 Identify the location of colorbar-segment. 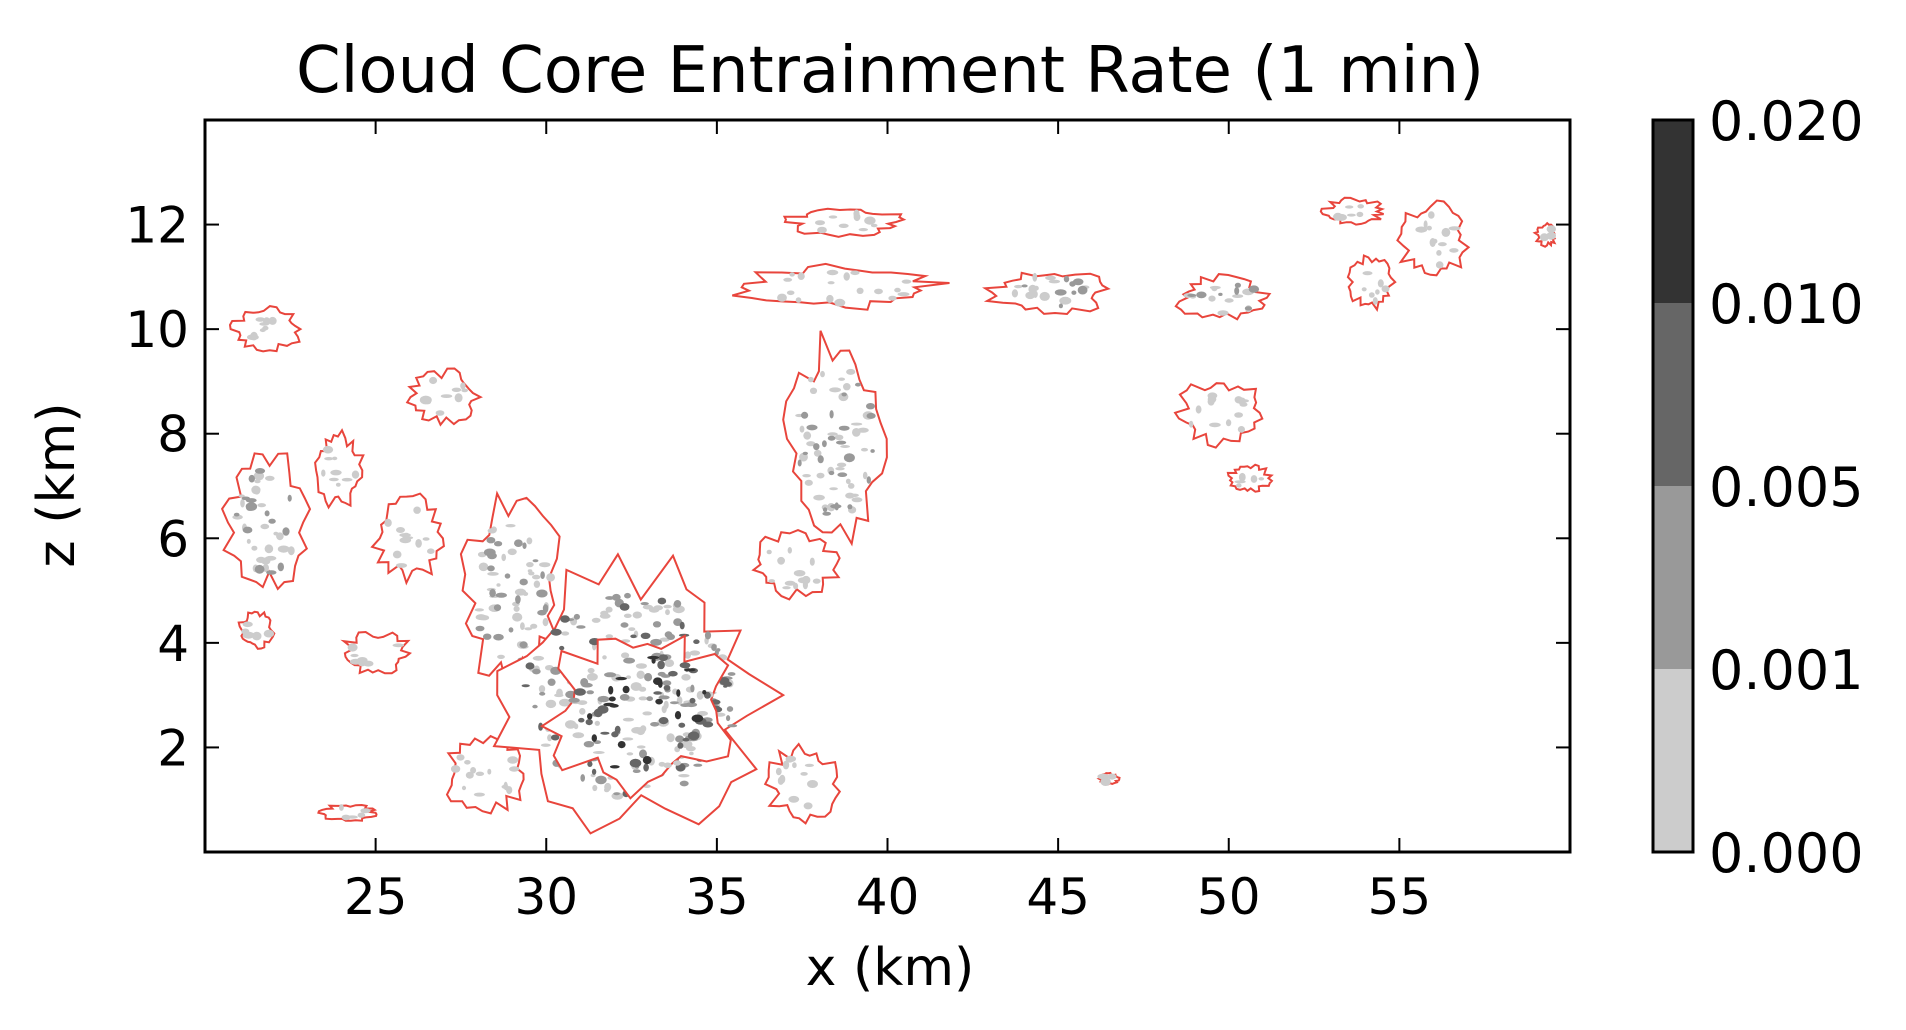
(1673, 211).